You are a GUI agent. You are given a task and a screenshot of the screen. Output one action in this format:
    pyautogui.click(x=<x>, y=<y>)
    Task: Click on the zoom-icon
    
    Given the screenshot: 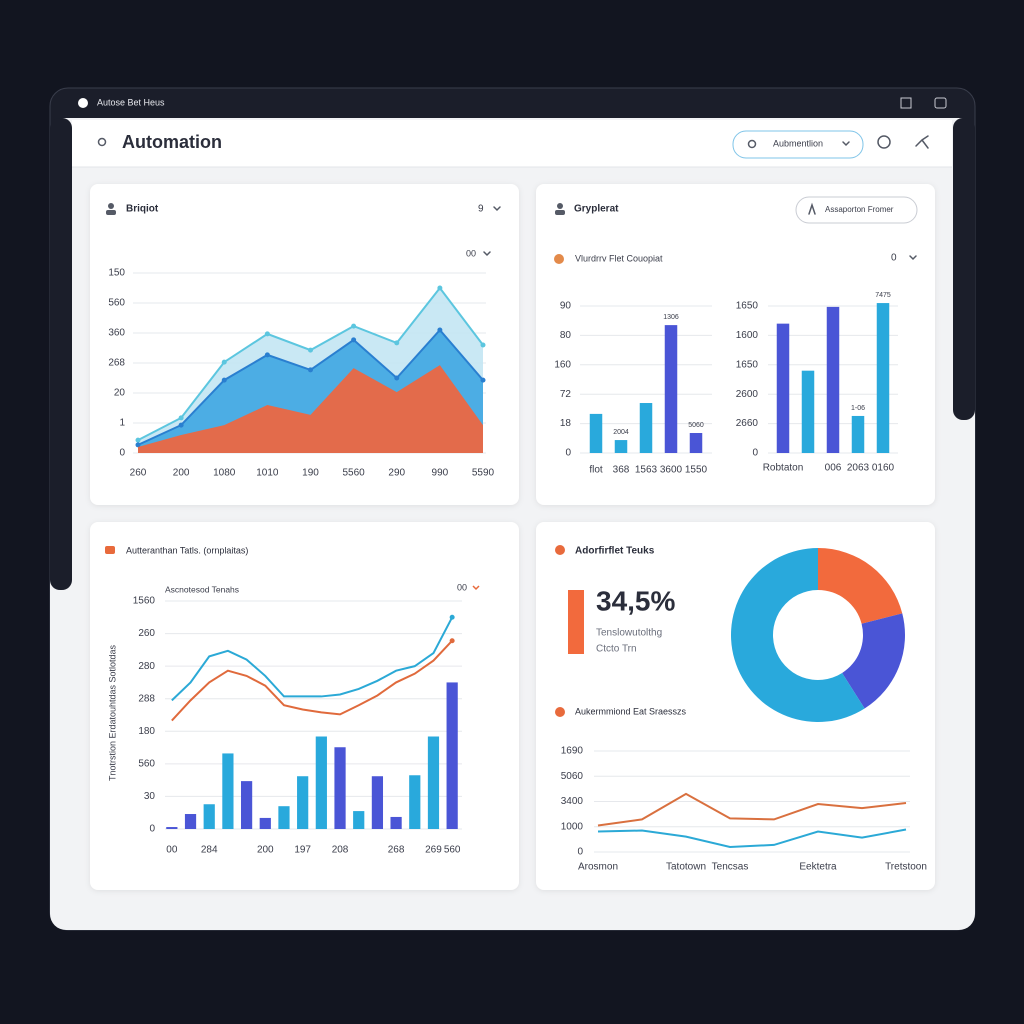 What is the action you would take?
    pyautogui.click(x=884, y=142)
    